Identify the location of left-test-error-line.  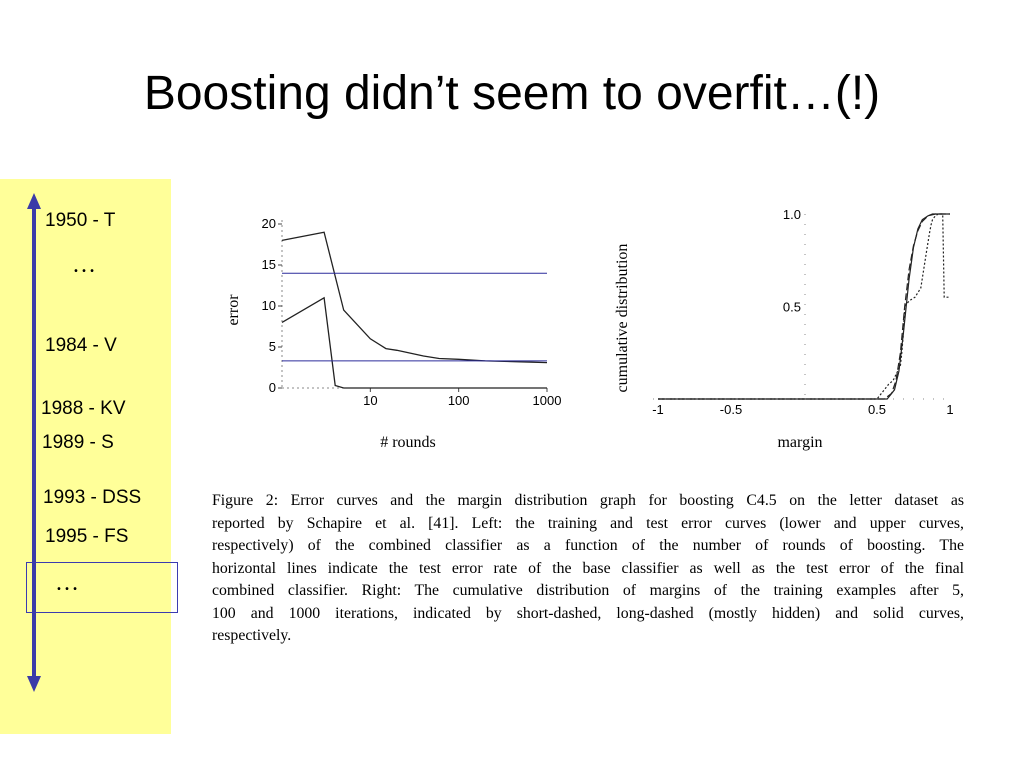
(414, 297).